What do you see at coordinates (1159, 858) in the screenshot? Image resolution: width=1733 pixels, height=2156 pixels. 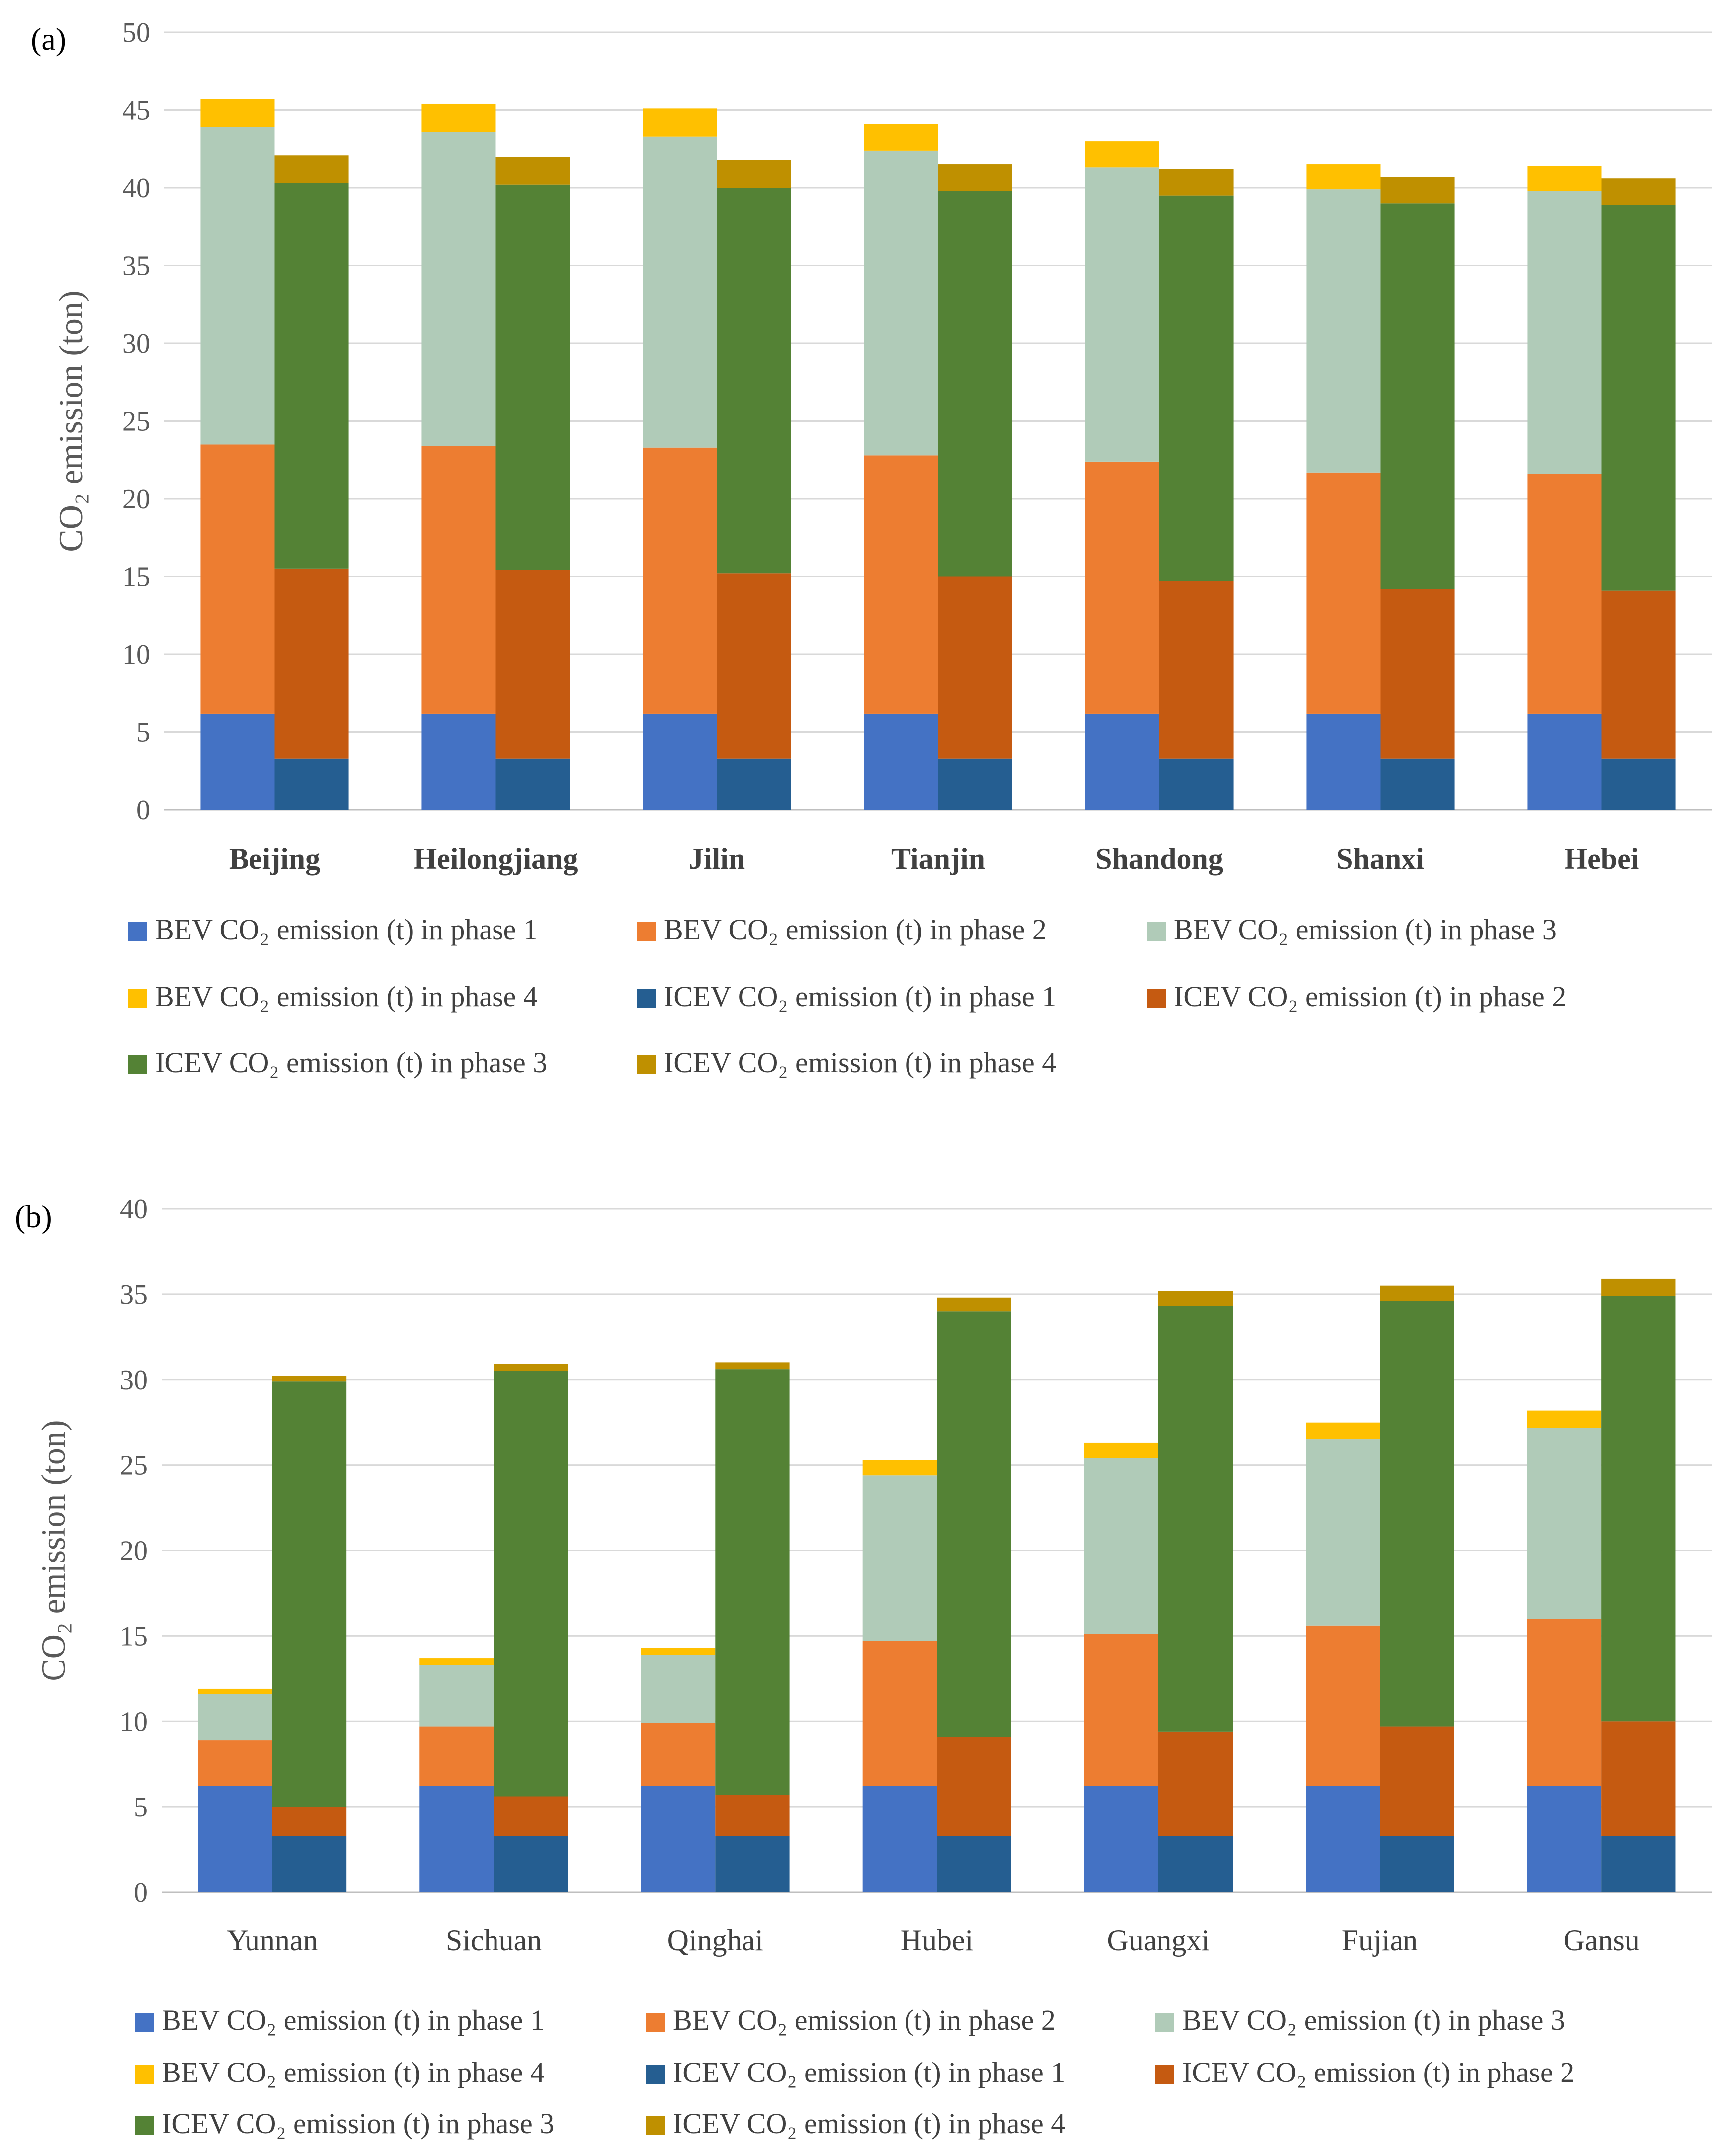 I see `x-category-label: Shandong` at bounding box center [1159, 858].